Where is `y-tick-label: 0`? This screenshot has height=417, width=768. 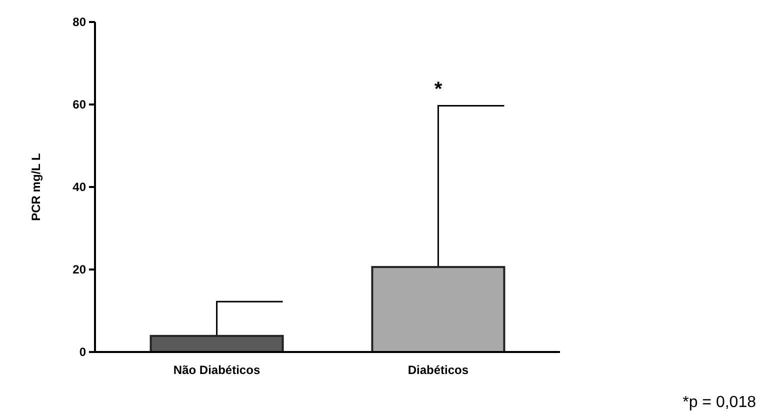
y-tick-label: 0 is located at coordinates (82, 352).